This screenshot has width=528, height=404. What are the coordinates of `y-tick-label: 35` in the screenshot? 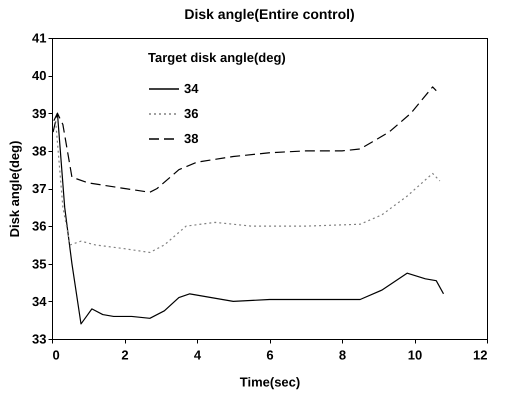 It's located at (39, 264).